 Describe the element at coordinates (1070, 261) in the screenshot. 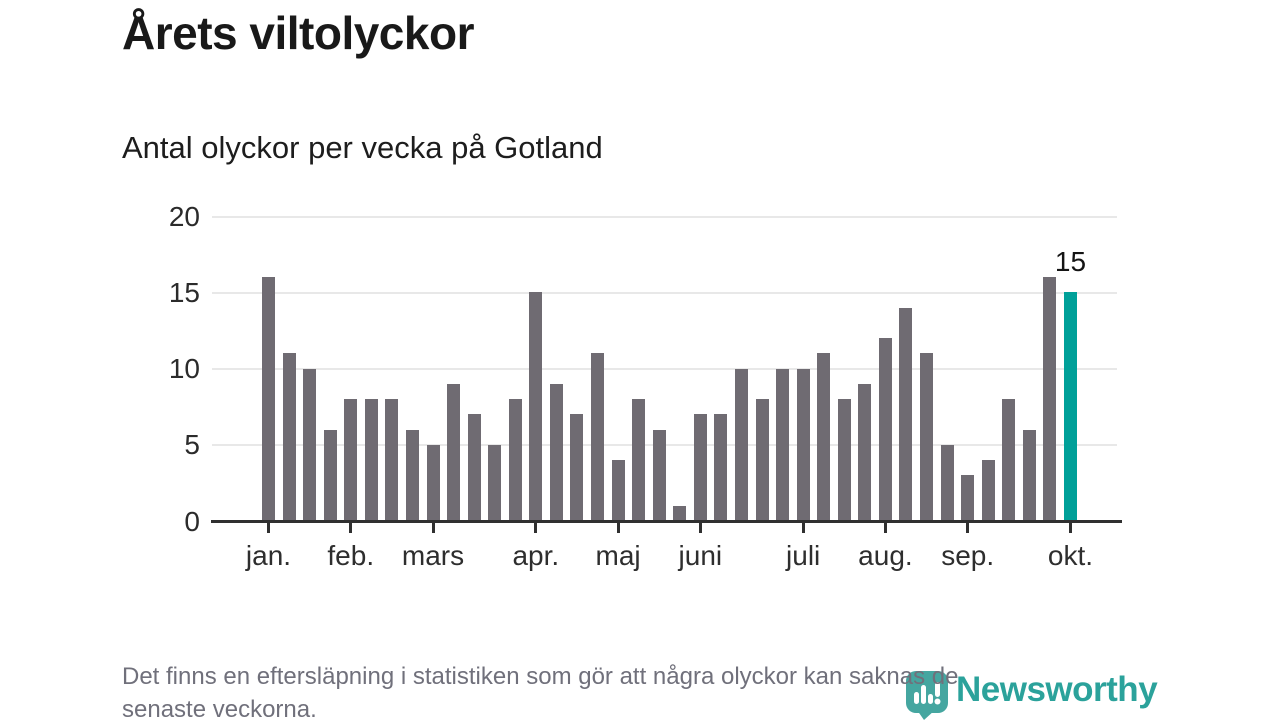

I see `highlight-value-label: 15` at that location.